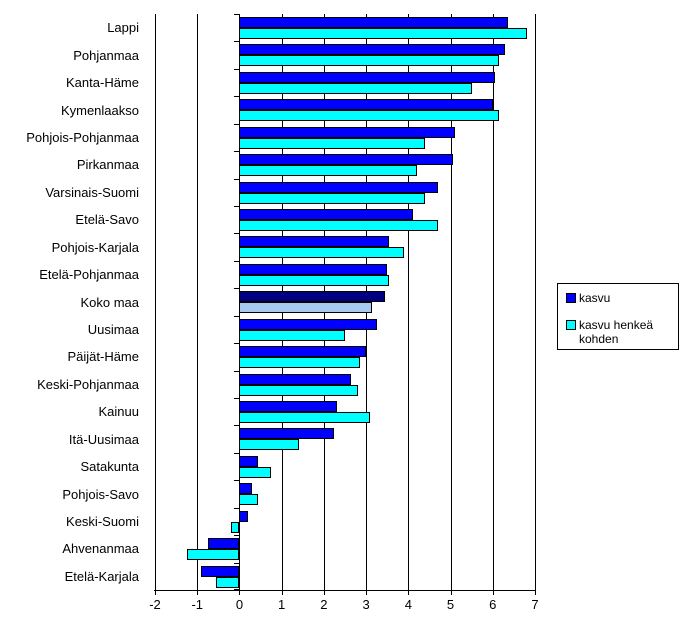 This screenshot has width=687, height=634. I want to click on x-tick-label: 6, so click(493, 604).